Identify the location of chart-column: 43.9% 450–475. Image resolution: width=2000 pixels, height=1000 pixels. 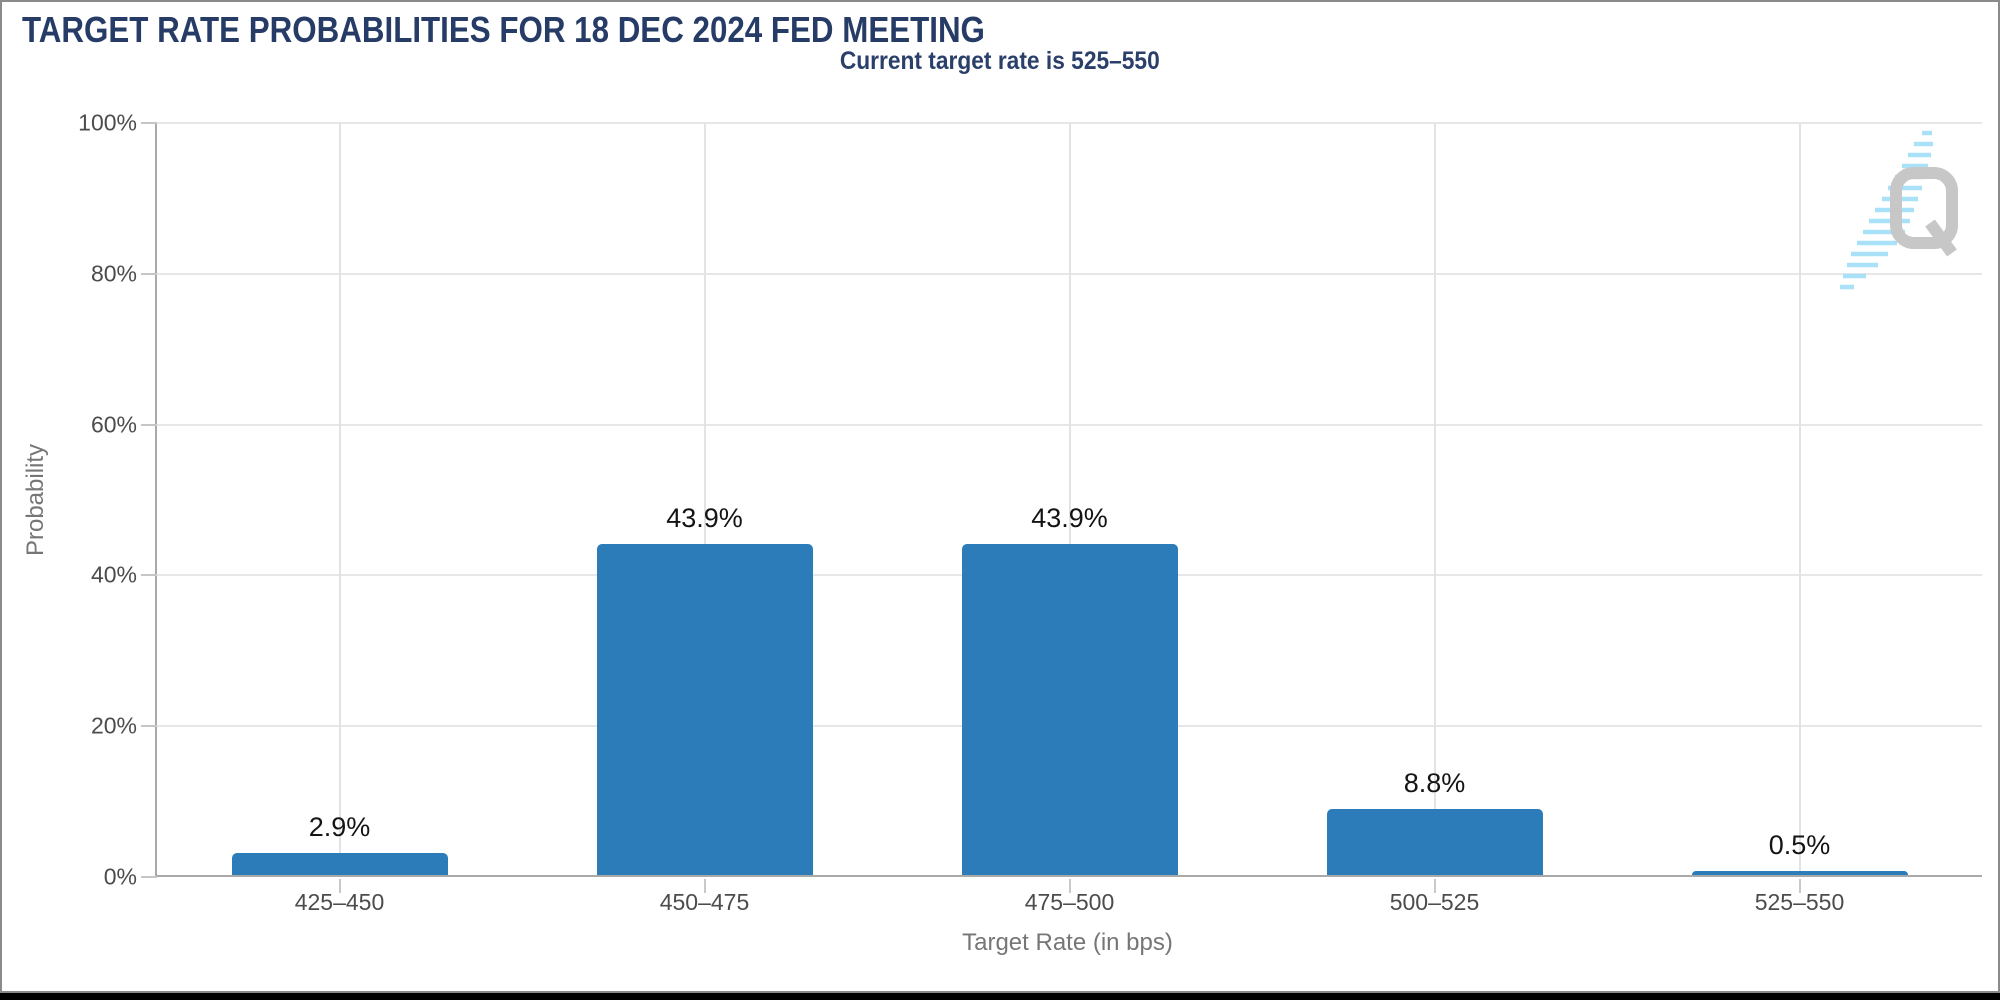
(704, 518).